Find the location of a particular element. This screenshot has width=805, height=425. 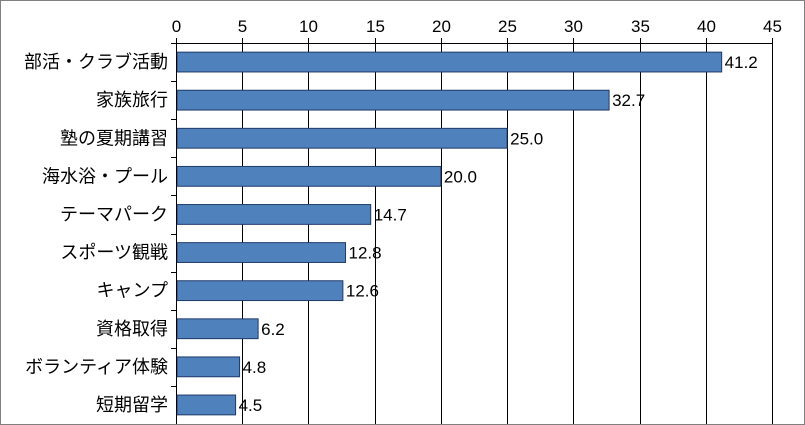

tick-label: 35 is located at coordinates (640, 26).